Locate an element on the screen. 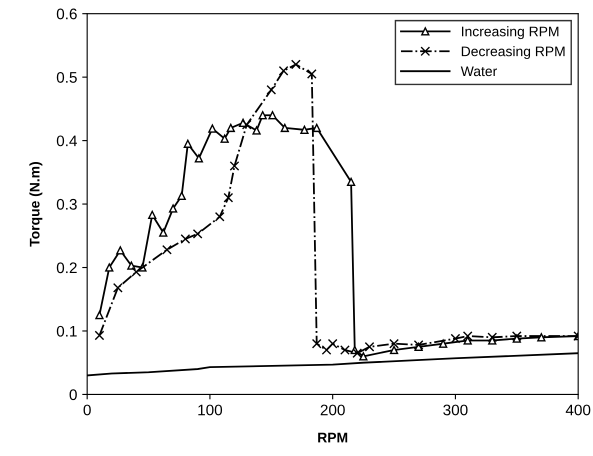  x-axis-title: RPM is located at coordinates (333, 437).